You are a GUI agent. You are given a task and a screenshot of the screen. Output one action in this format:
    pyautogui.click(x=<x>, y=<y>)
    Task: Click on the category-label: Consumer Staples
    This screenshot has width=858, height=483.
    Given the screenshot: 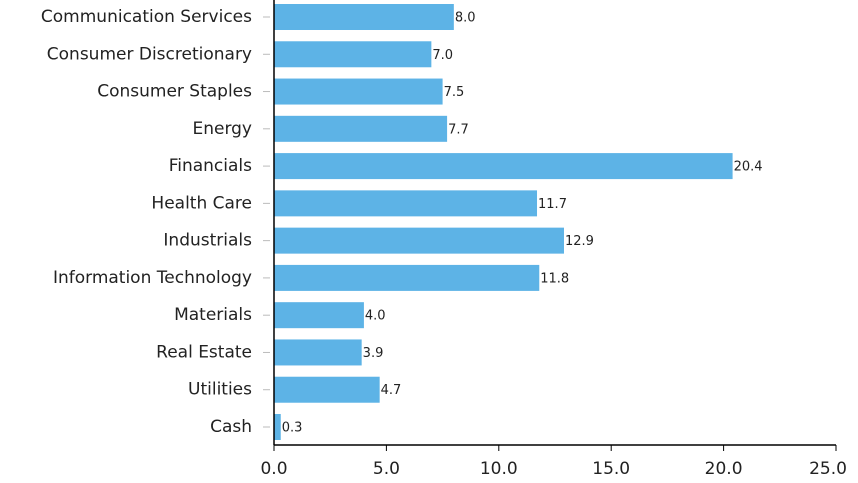 What is the action you would take?
    pyautogui.click(x=174, y=92)
    